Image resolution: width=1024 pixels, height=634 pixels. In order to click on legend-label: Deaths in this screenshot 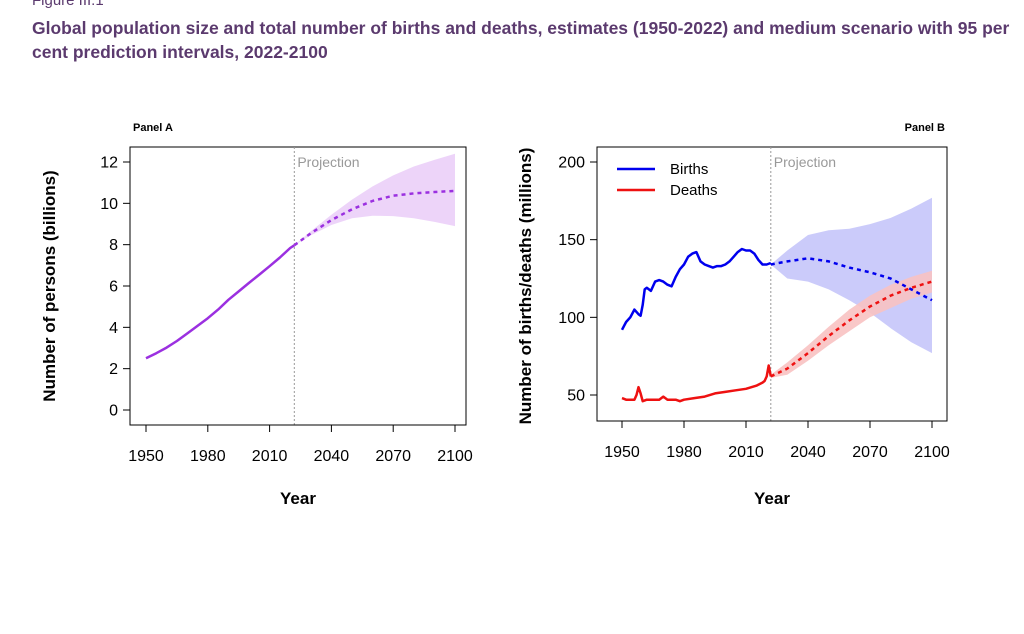, I will do `click(694, 190)`.